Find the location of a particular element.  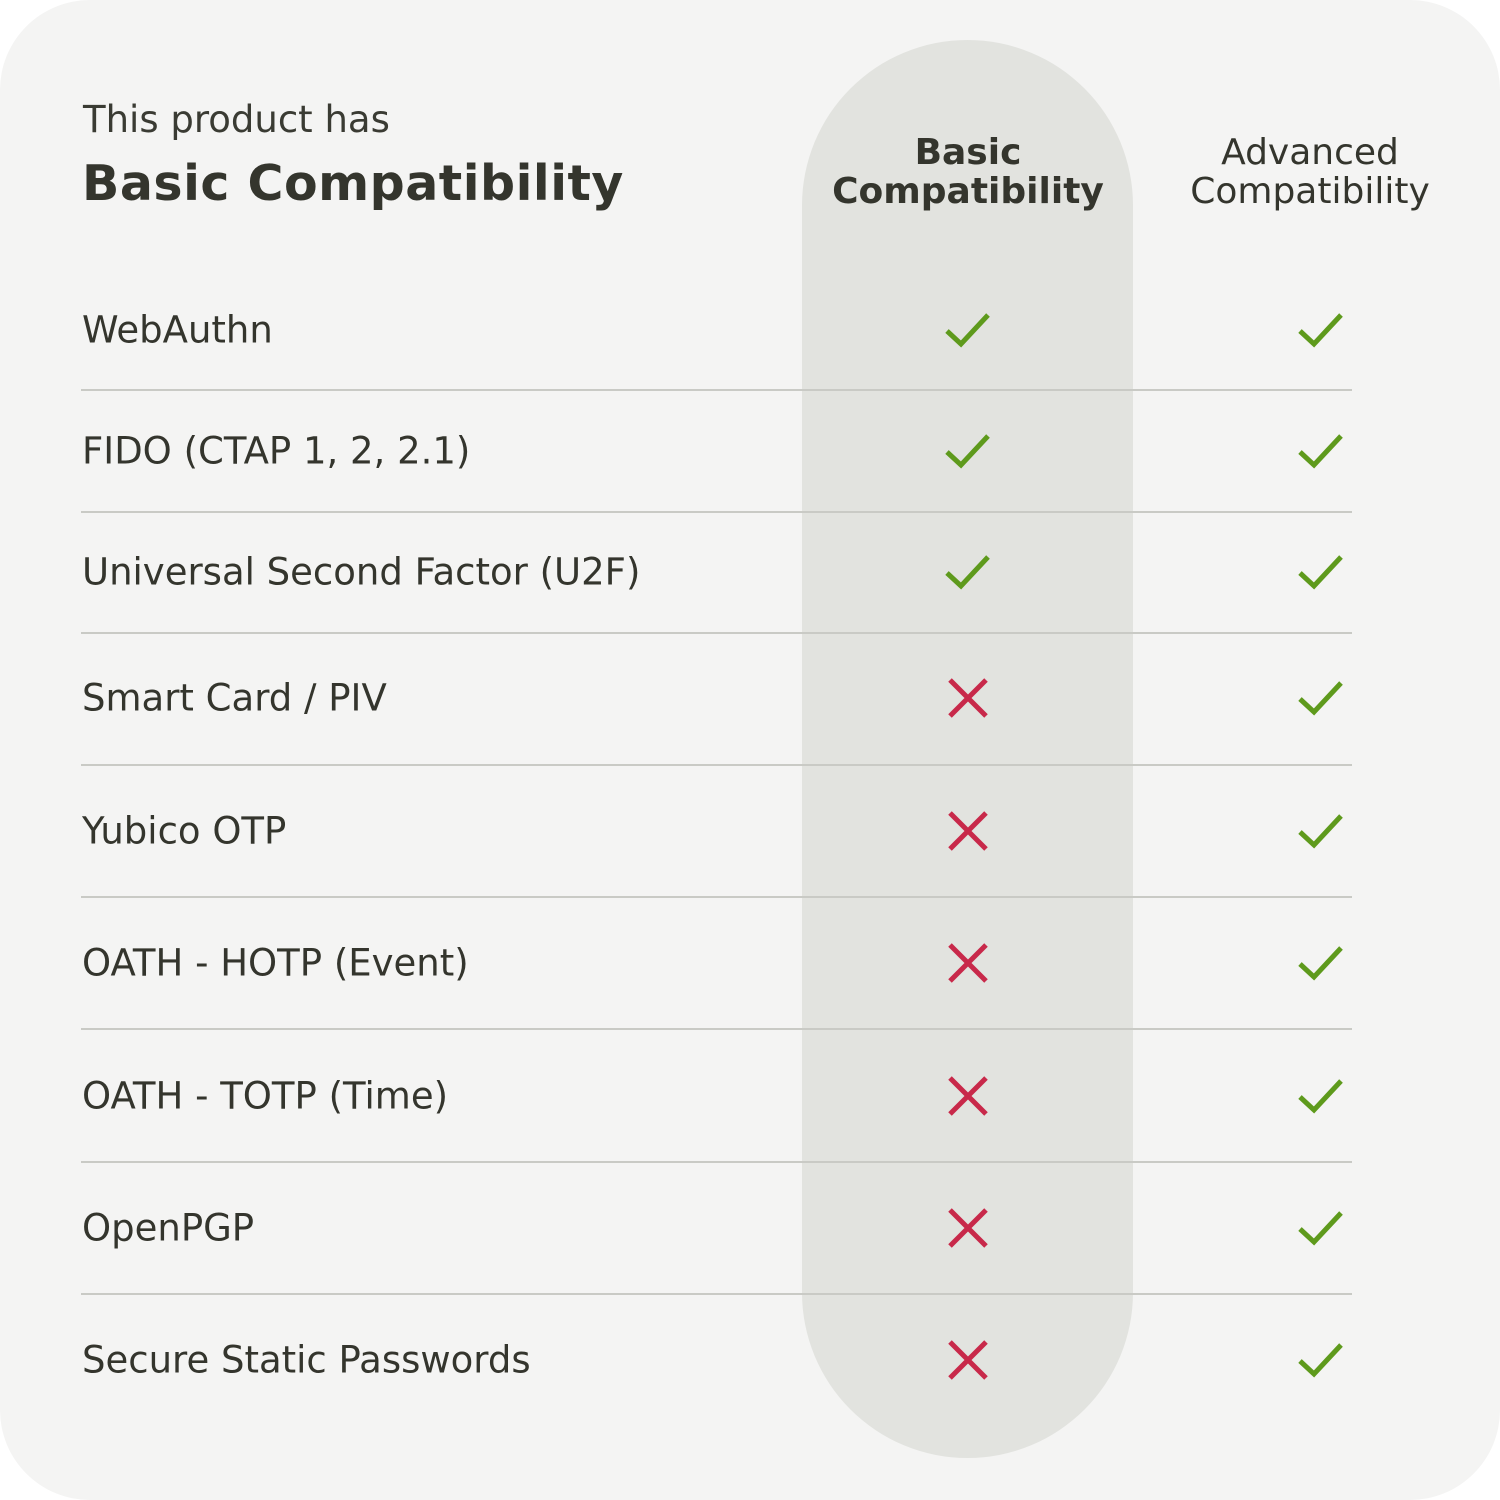

column-header-line: Basic is located at coordinates (968, 152).